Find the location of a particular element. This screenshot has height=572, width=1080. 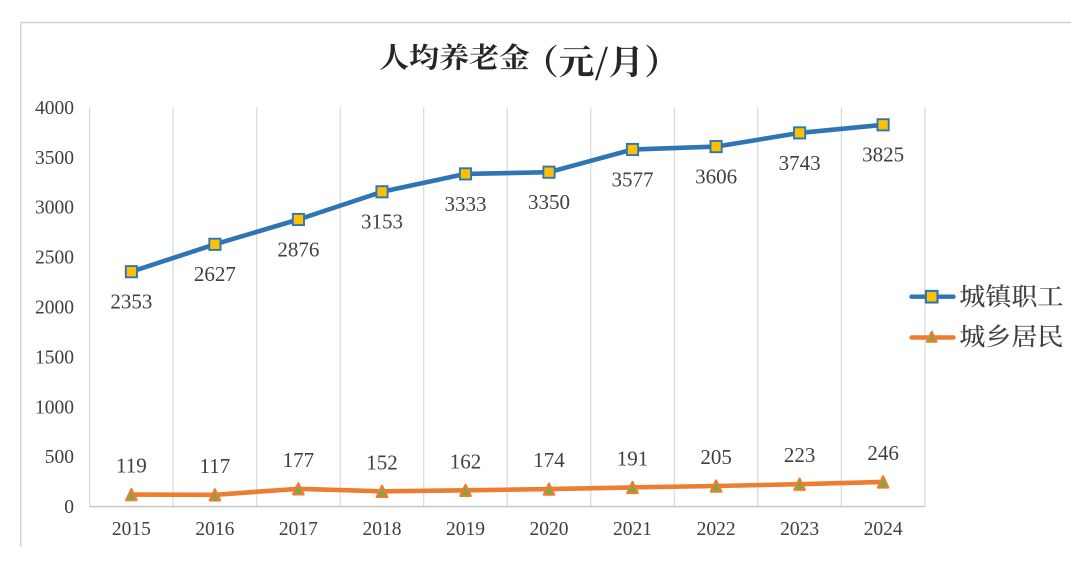

svg-text: 152 is located at coordinates (382, 462).